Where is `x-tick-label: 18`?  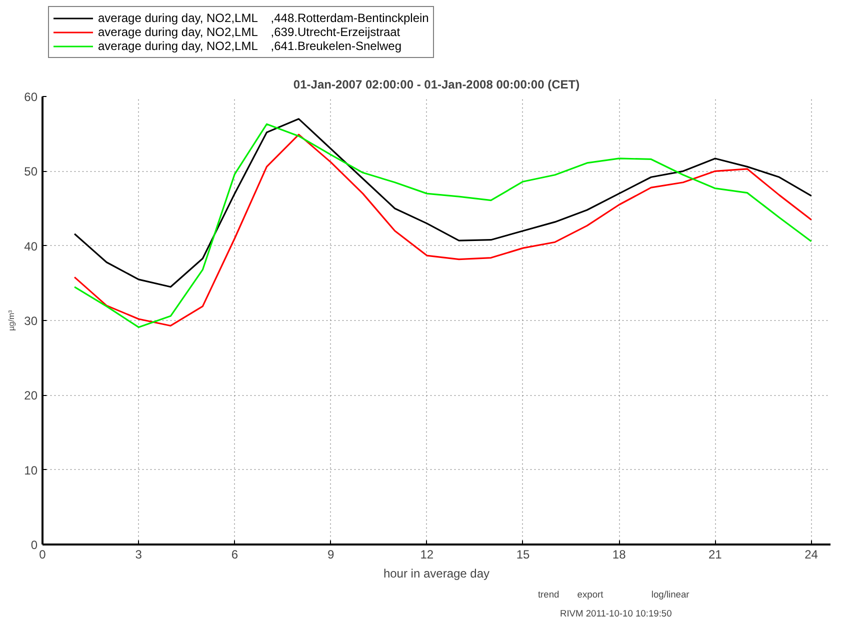
x-tick-label: 18 is located at coordinates (619, 555).